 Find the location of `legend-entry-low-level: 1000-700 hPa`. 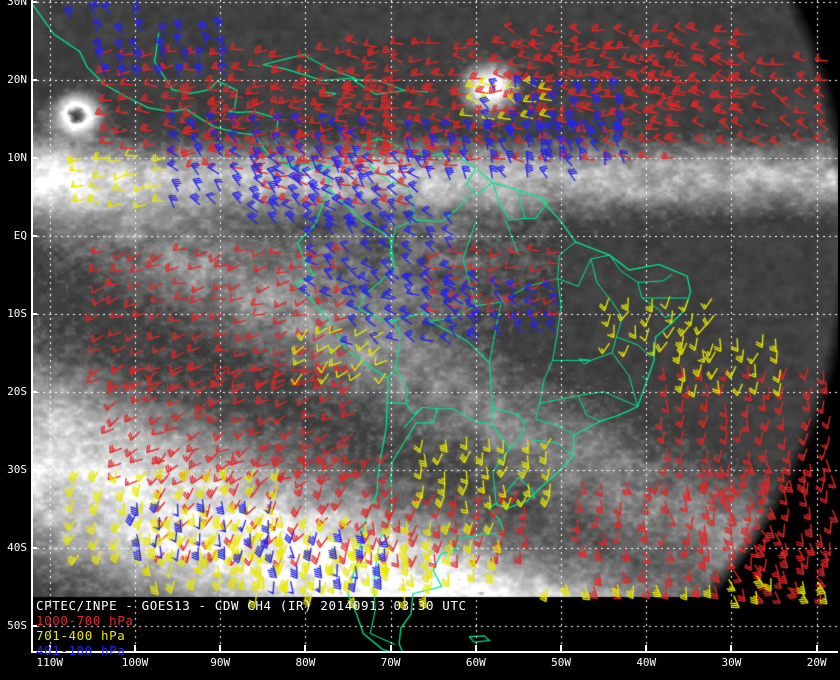

legend-entry-low-level: 1000-700 hPa is located at coordinates (85, 620).